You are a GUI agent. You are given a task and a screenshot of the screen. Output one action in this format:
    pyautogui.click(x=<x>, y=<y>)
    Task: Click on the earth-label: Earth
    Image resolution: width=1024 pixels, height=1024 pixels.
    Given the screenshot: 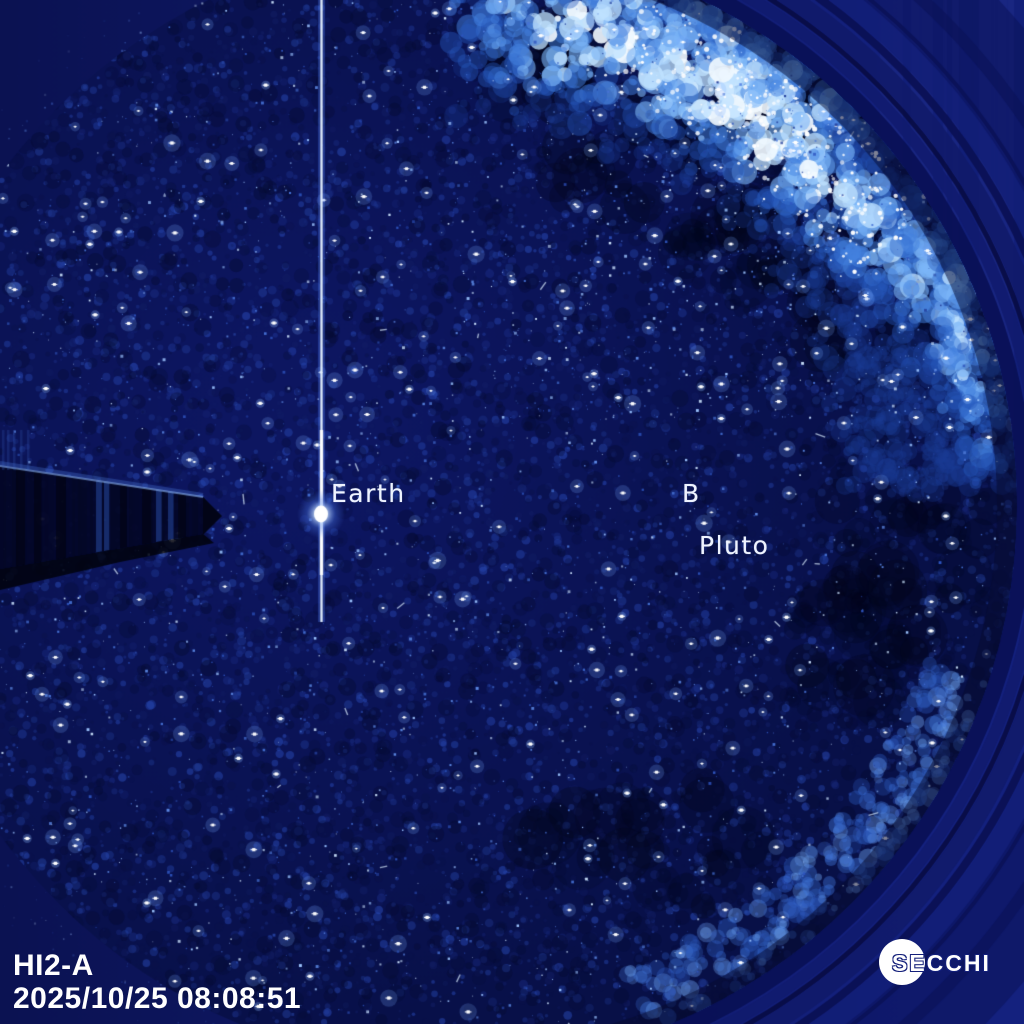 What is the action you would take?
    pyautogui.click(x=368, y=493)
    